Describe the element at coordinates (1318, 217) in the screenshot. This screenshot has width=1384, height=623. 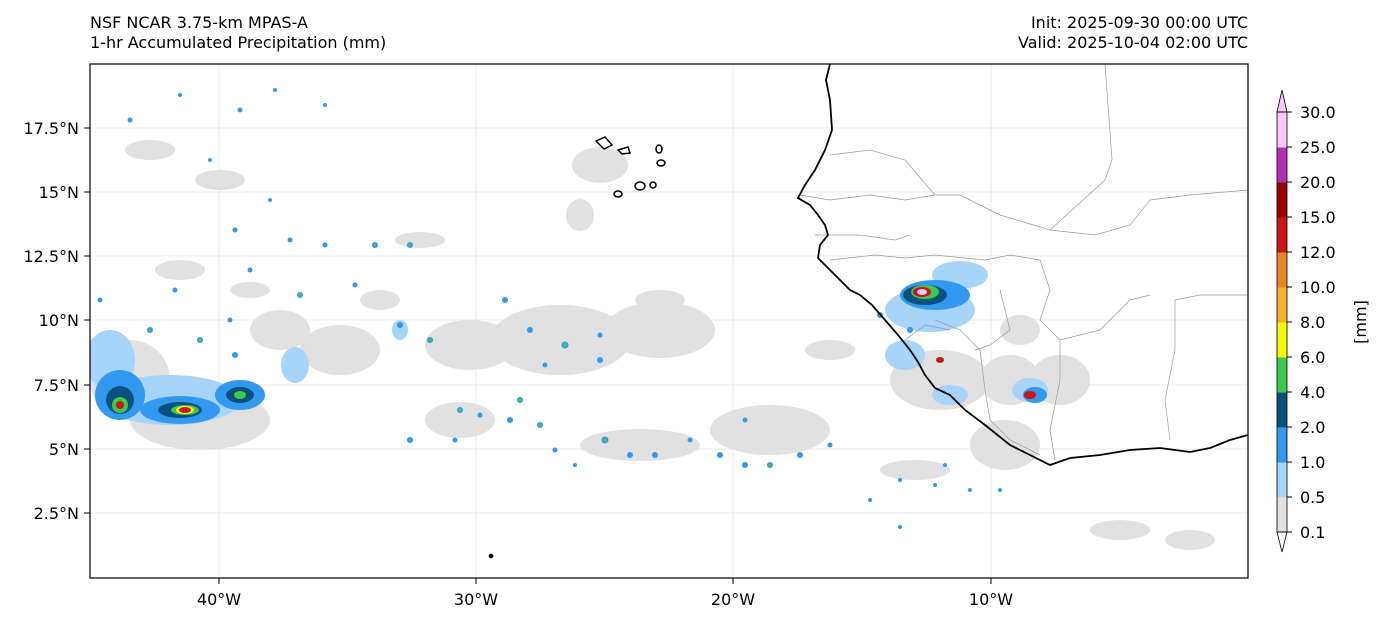
I see `colorbar-tick-label: 15.0` at that location.